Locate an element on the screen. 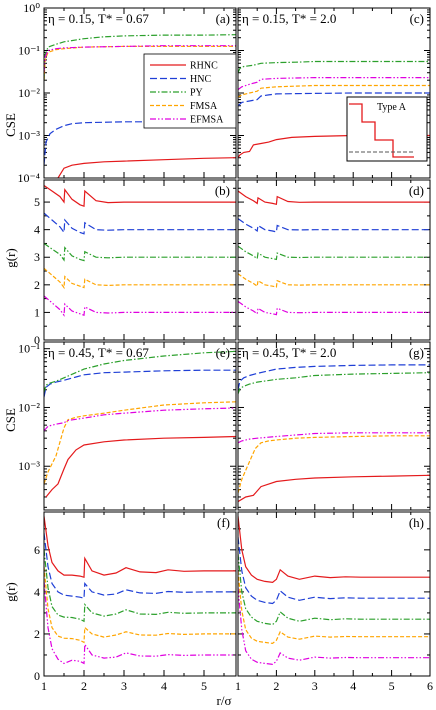  y-tick-label: 10⁰ is located at coordinates (31, 8).